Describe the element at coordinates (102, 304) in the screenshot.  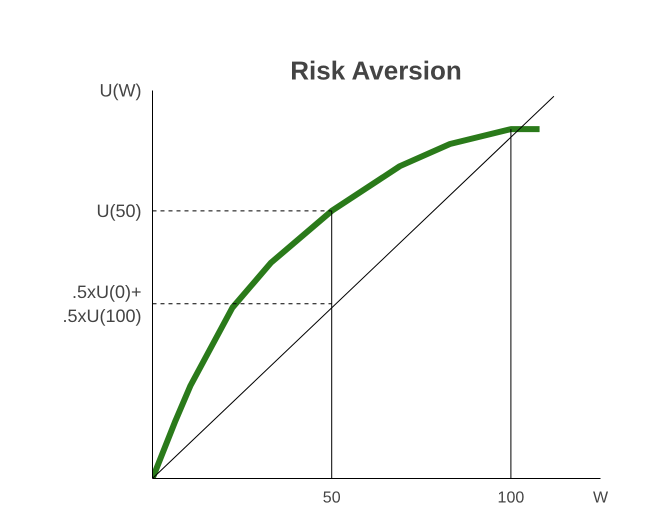
I see `annotation: .5xU(0)+ .5xU(100)` at that location.